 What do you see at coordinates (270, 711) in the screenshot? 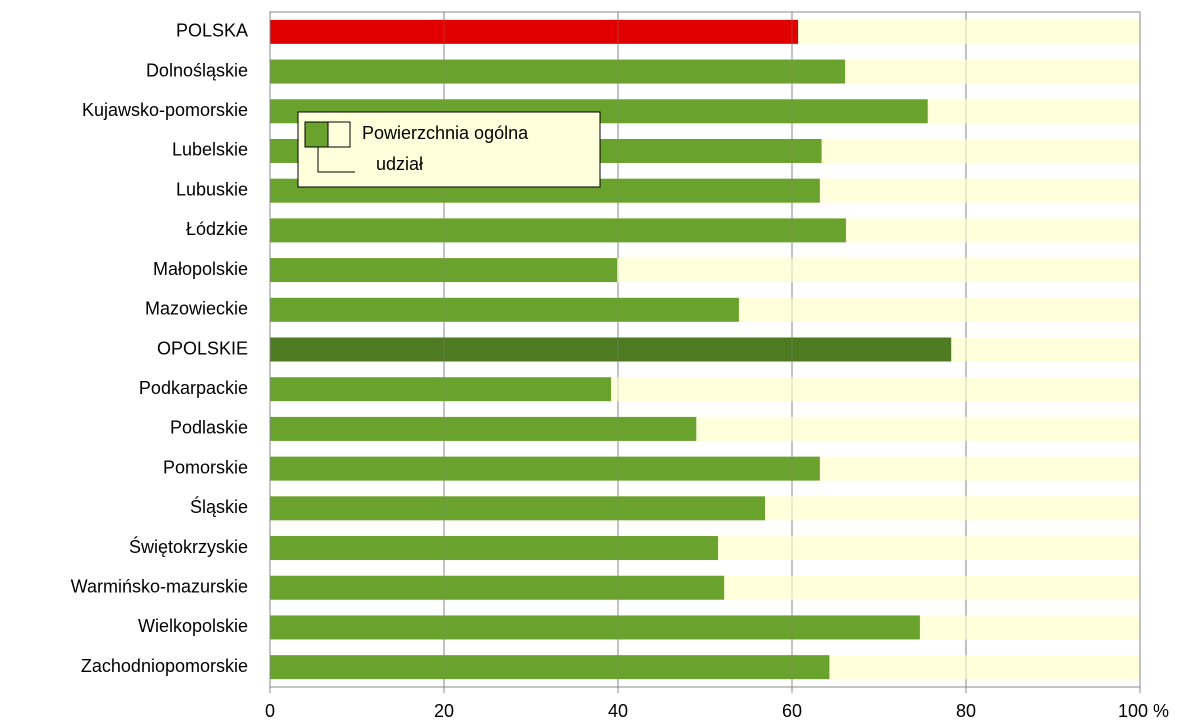
I see `x-tick-label: 0` at bounding box center [270, 711].